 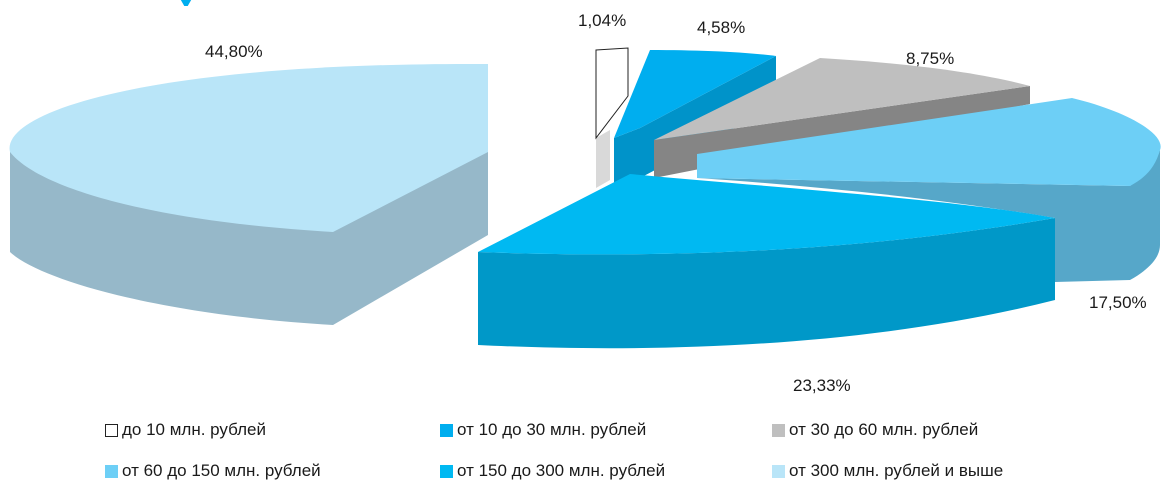 I want to click on label-up-to-10: 1,04%, so click(x=602, y=20).